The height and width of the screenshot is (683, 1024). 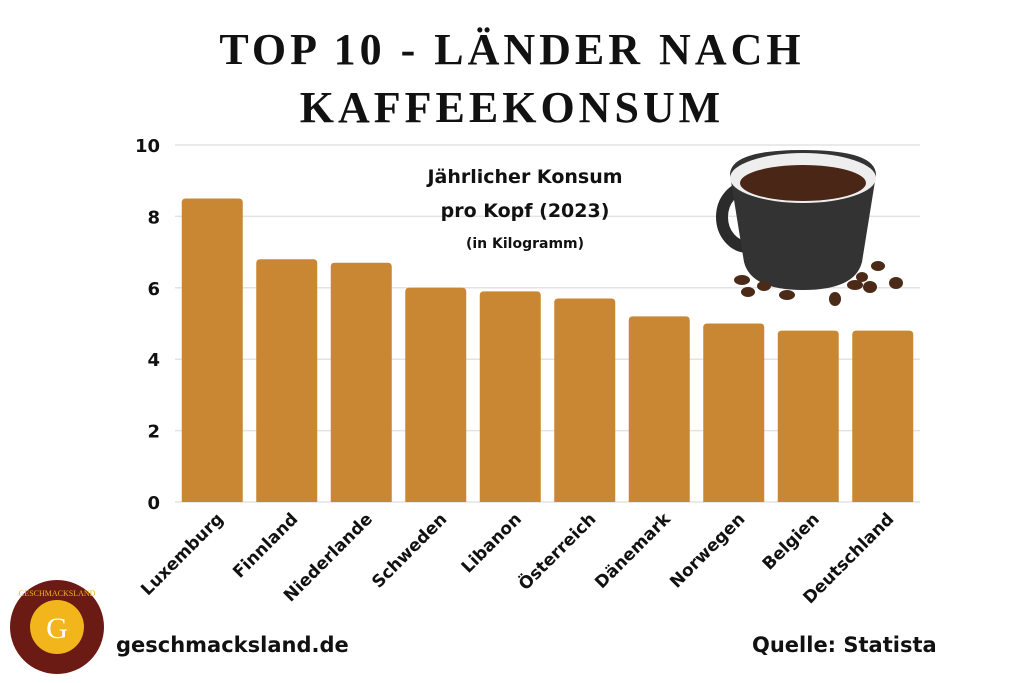 What do you see at coordinates (510, 396) in the screenshot?
I see `bar-libanon` at bounding box center [510, 396].